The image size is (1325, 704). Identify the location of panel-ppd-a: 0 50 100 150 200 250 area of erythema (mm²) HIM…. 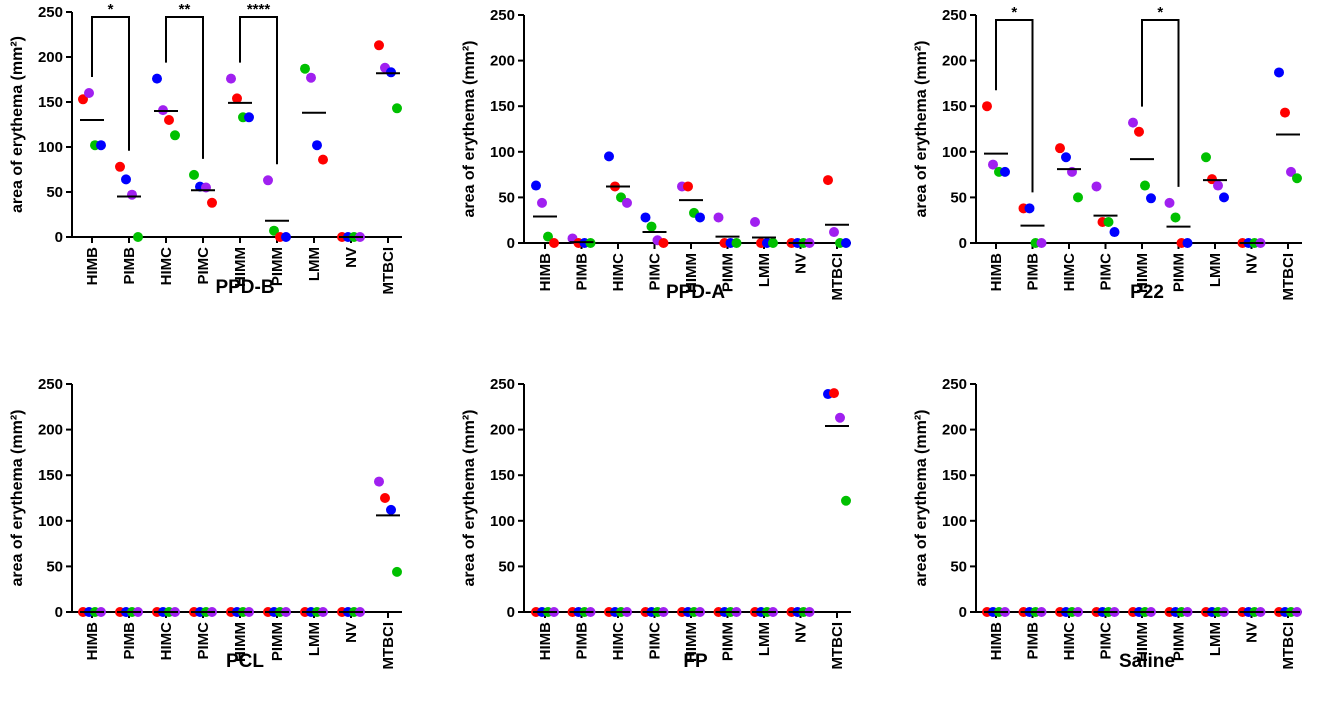
(656, 155).